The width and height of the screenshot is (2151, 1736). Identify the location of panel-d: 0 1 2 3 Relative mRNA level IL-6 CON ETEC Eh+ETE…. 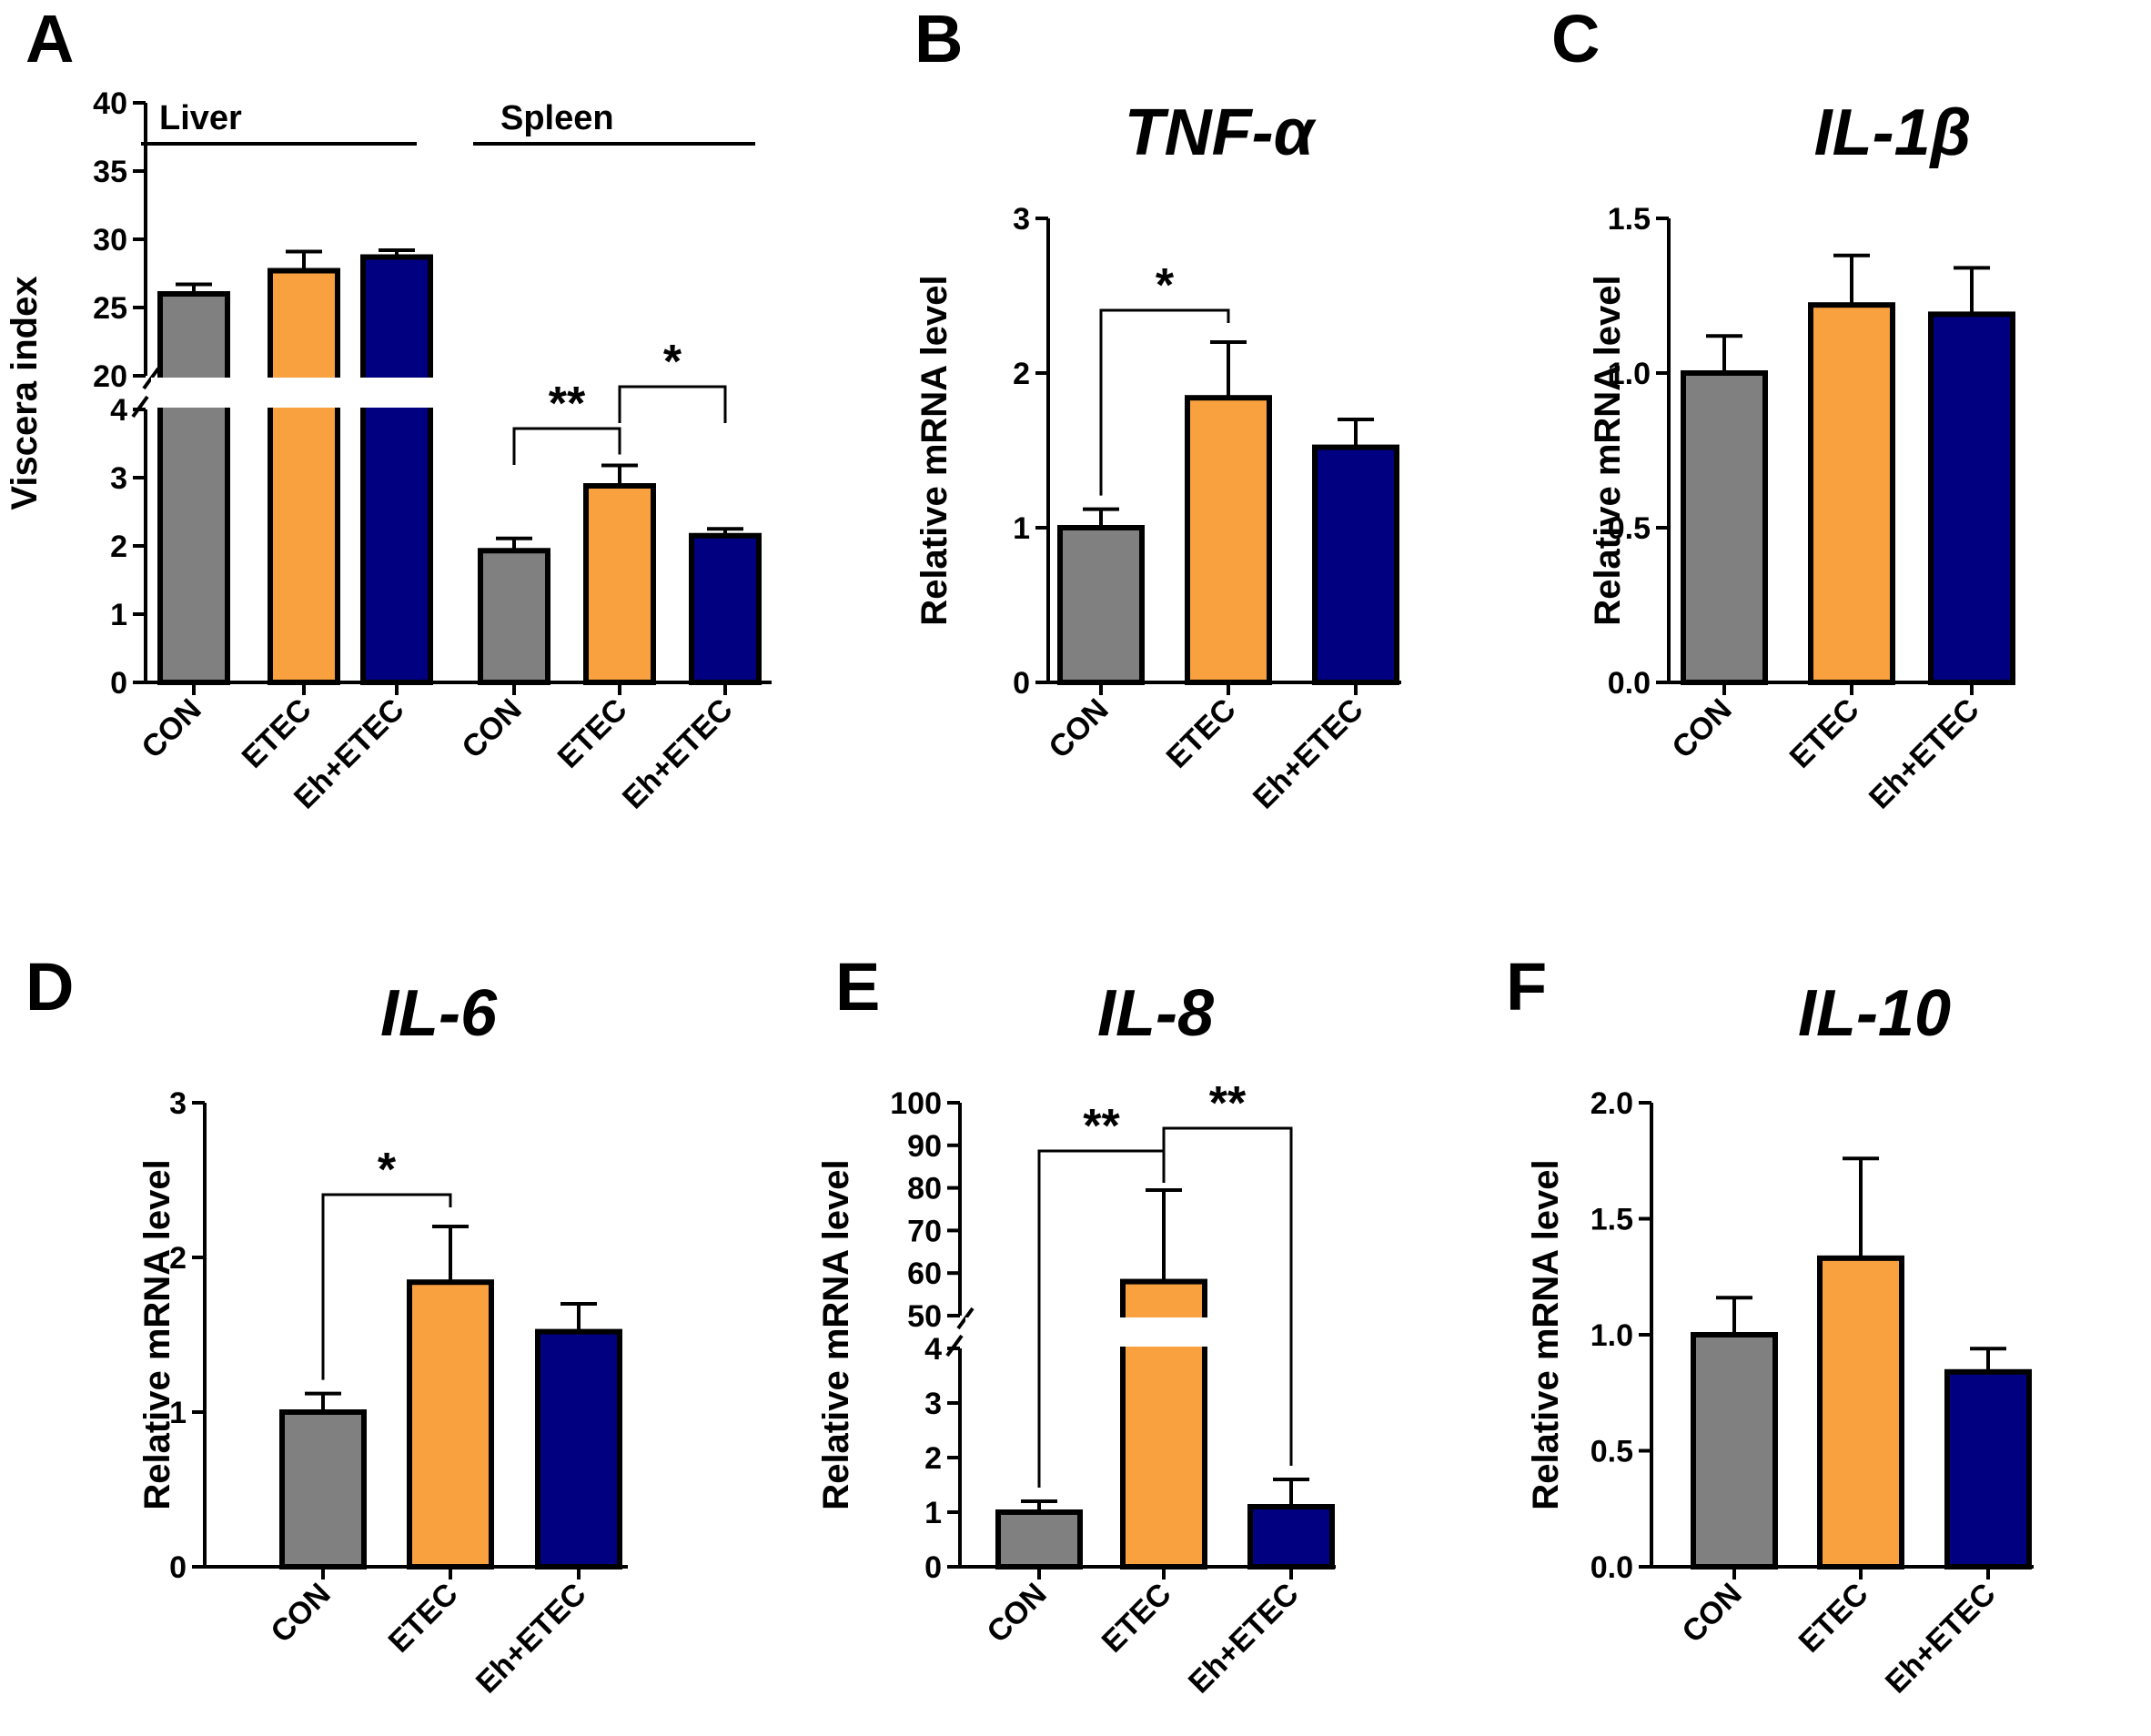
(382, 1339).